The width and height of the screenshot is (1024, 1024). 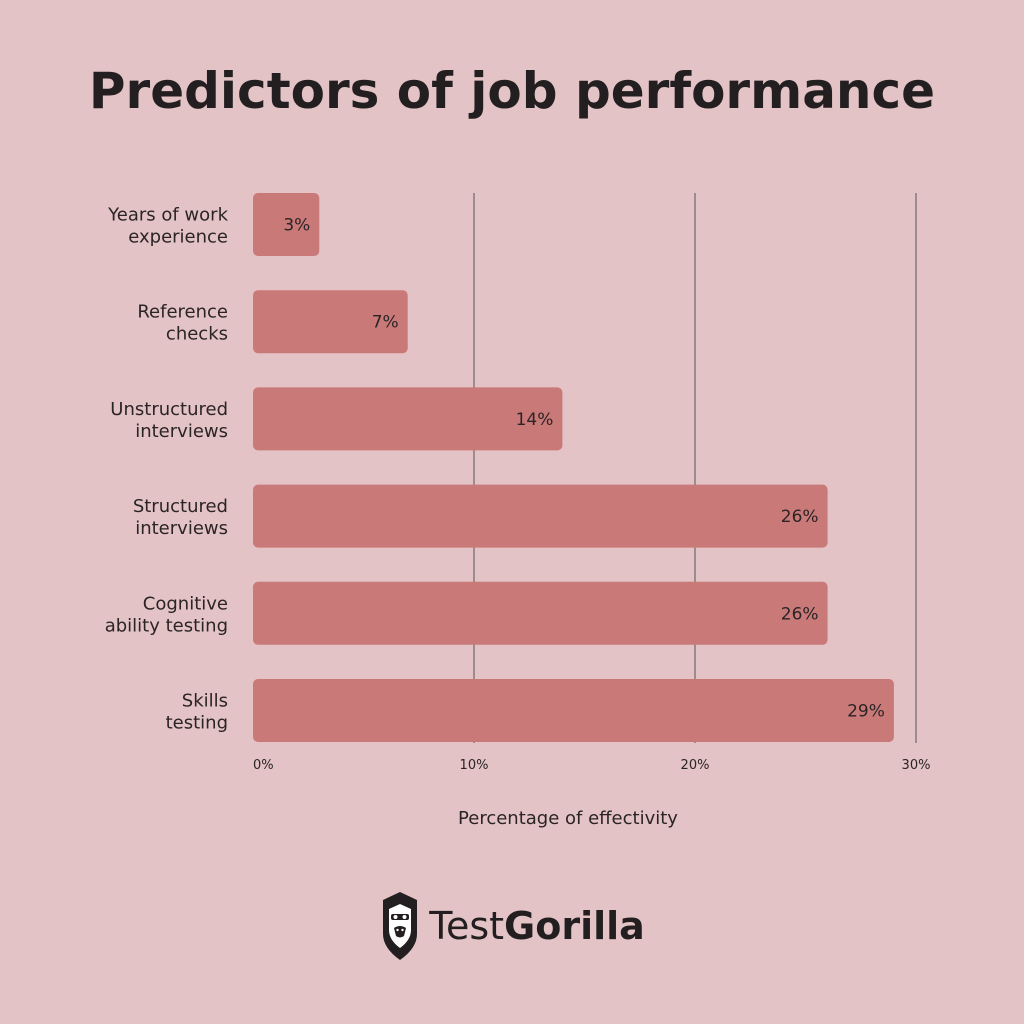 I want to click on category-label: Years of work experience, so click(x=167, y=226).